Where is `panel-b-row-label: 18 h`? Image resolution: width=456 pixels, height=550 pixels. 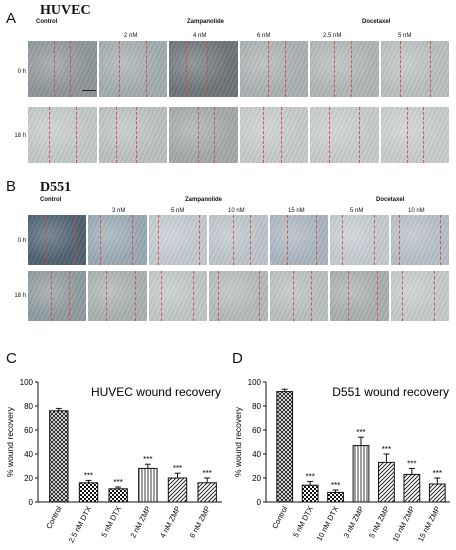
panel-b-row-label: 18 h is located at coordinates (20, 296).